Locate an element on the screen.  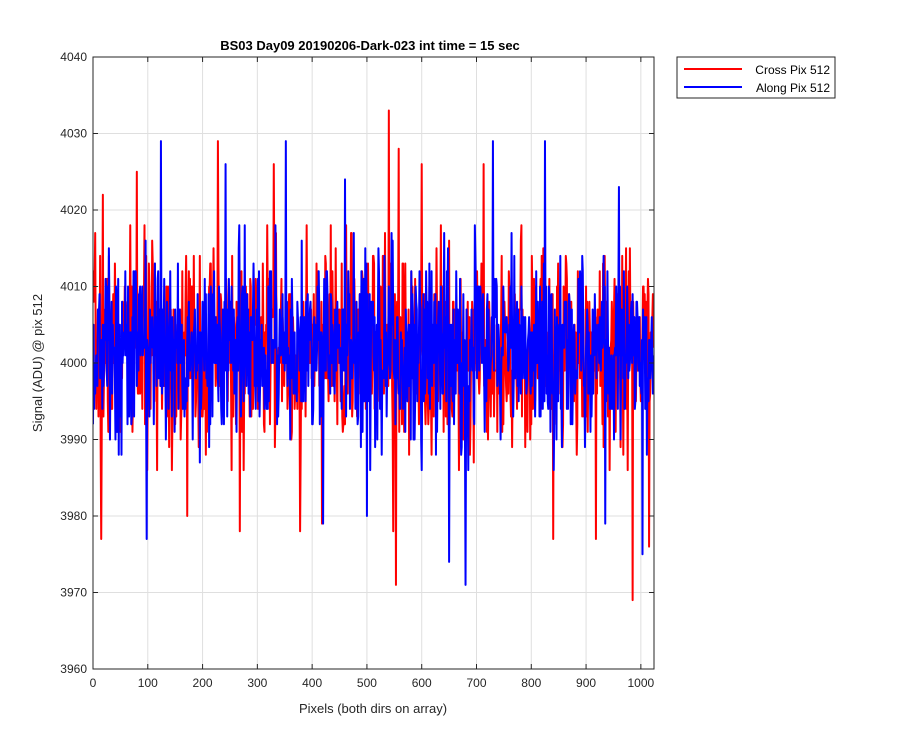
x-tick-label: 600 is located at coordinates (422, 683).